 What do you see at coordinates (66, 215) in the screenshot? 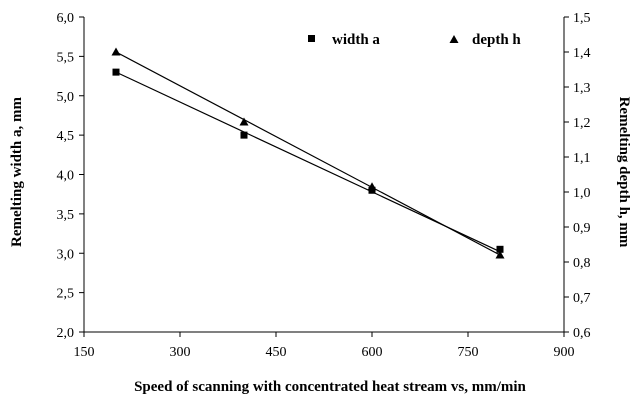
I see `left-y-tick-label: 3,5` at bounding box center [66, 215].